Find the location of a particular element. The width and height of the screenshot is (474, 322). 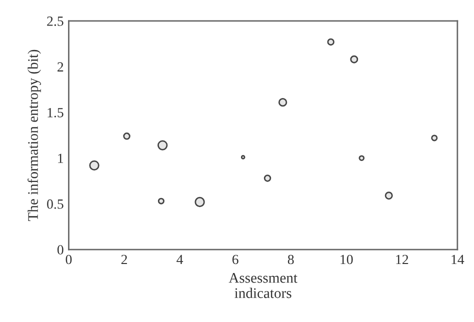

x-tick-label: 4 is located at coordinates (180, 259).